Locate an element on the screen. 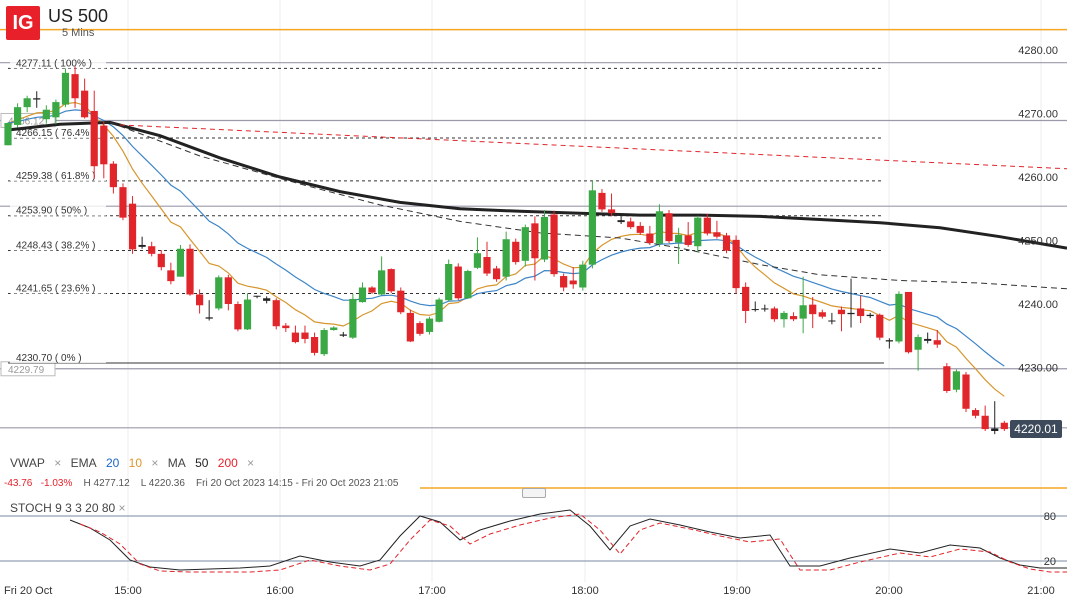 This screenshot has height=600, width=1067. vwap-indicator: VWAP is located at coordinates (27, 463).